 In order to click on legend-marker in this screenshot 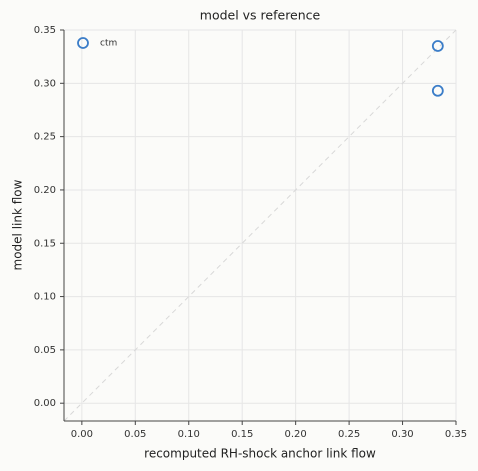, I will do `click(83, 43)`.